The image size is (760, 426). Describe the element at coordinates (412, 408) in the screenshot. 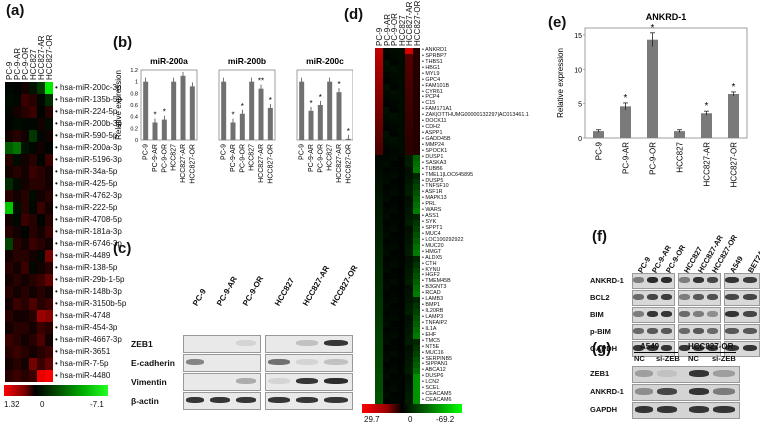

I see `gene-color-scale` at that location.